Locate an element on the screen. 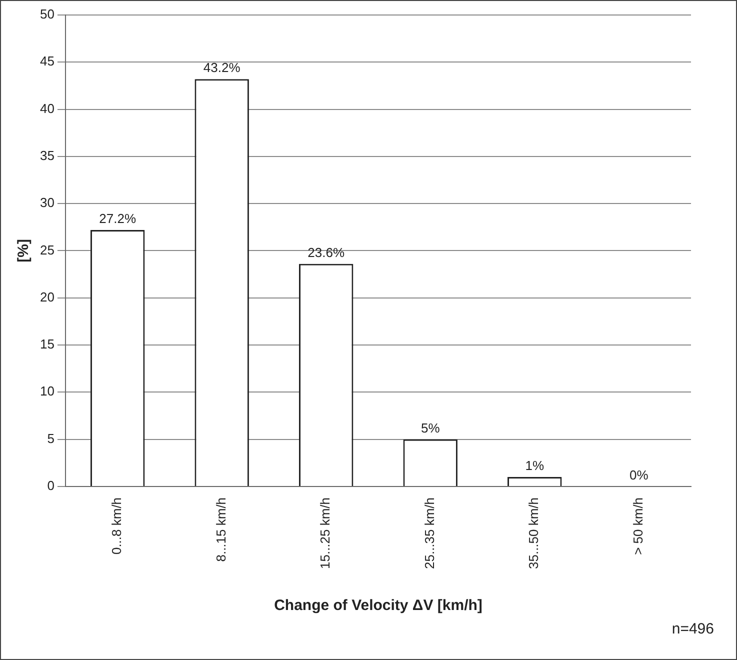 The width and height of the screenshot is (737, 660). y-tick-label: 20 is located at coordinates (47, 296).